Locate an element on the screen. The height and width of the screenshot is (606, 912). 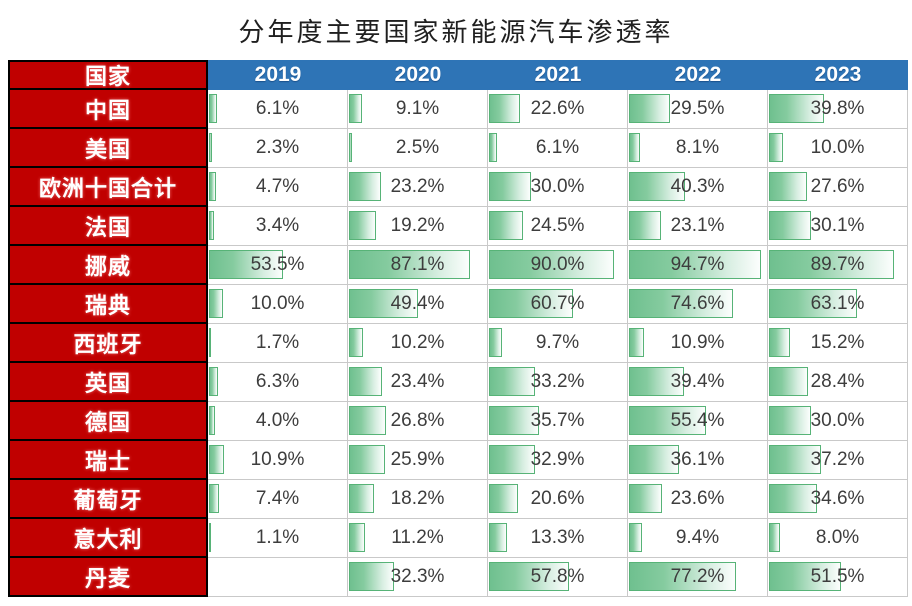
value-label: 63.1% is located at coordinates (837, 303).